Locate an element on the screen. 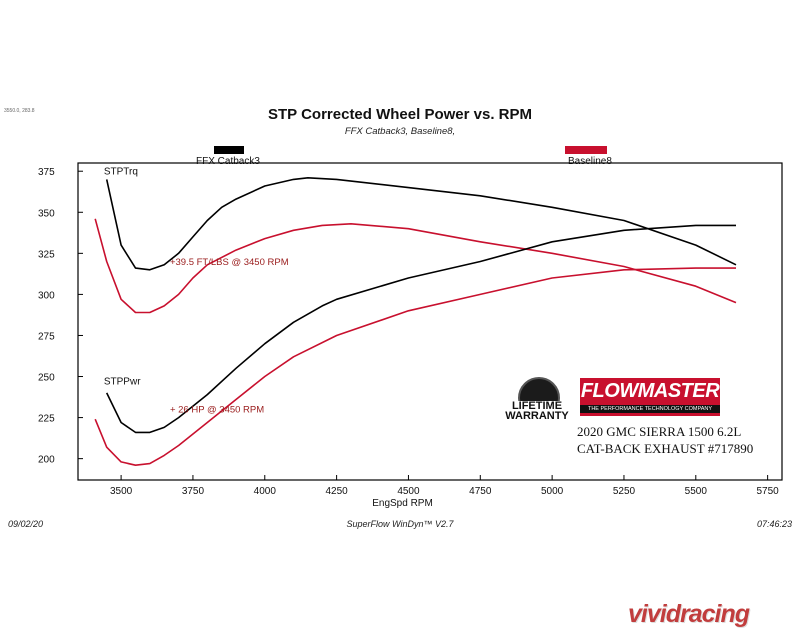  series-line-stptrq-ffx is located at coordinates (421, 224).